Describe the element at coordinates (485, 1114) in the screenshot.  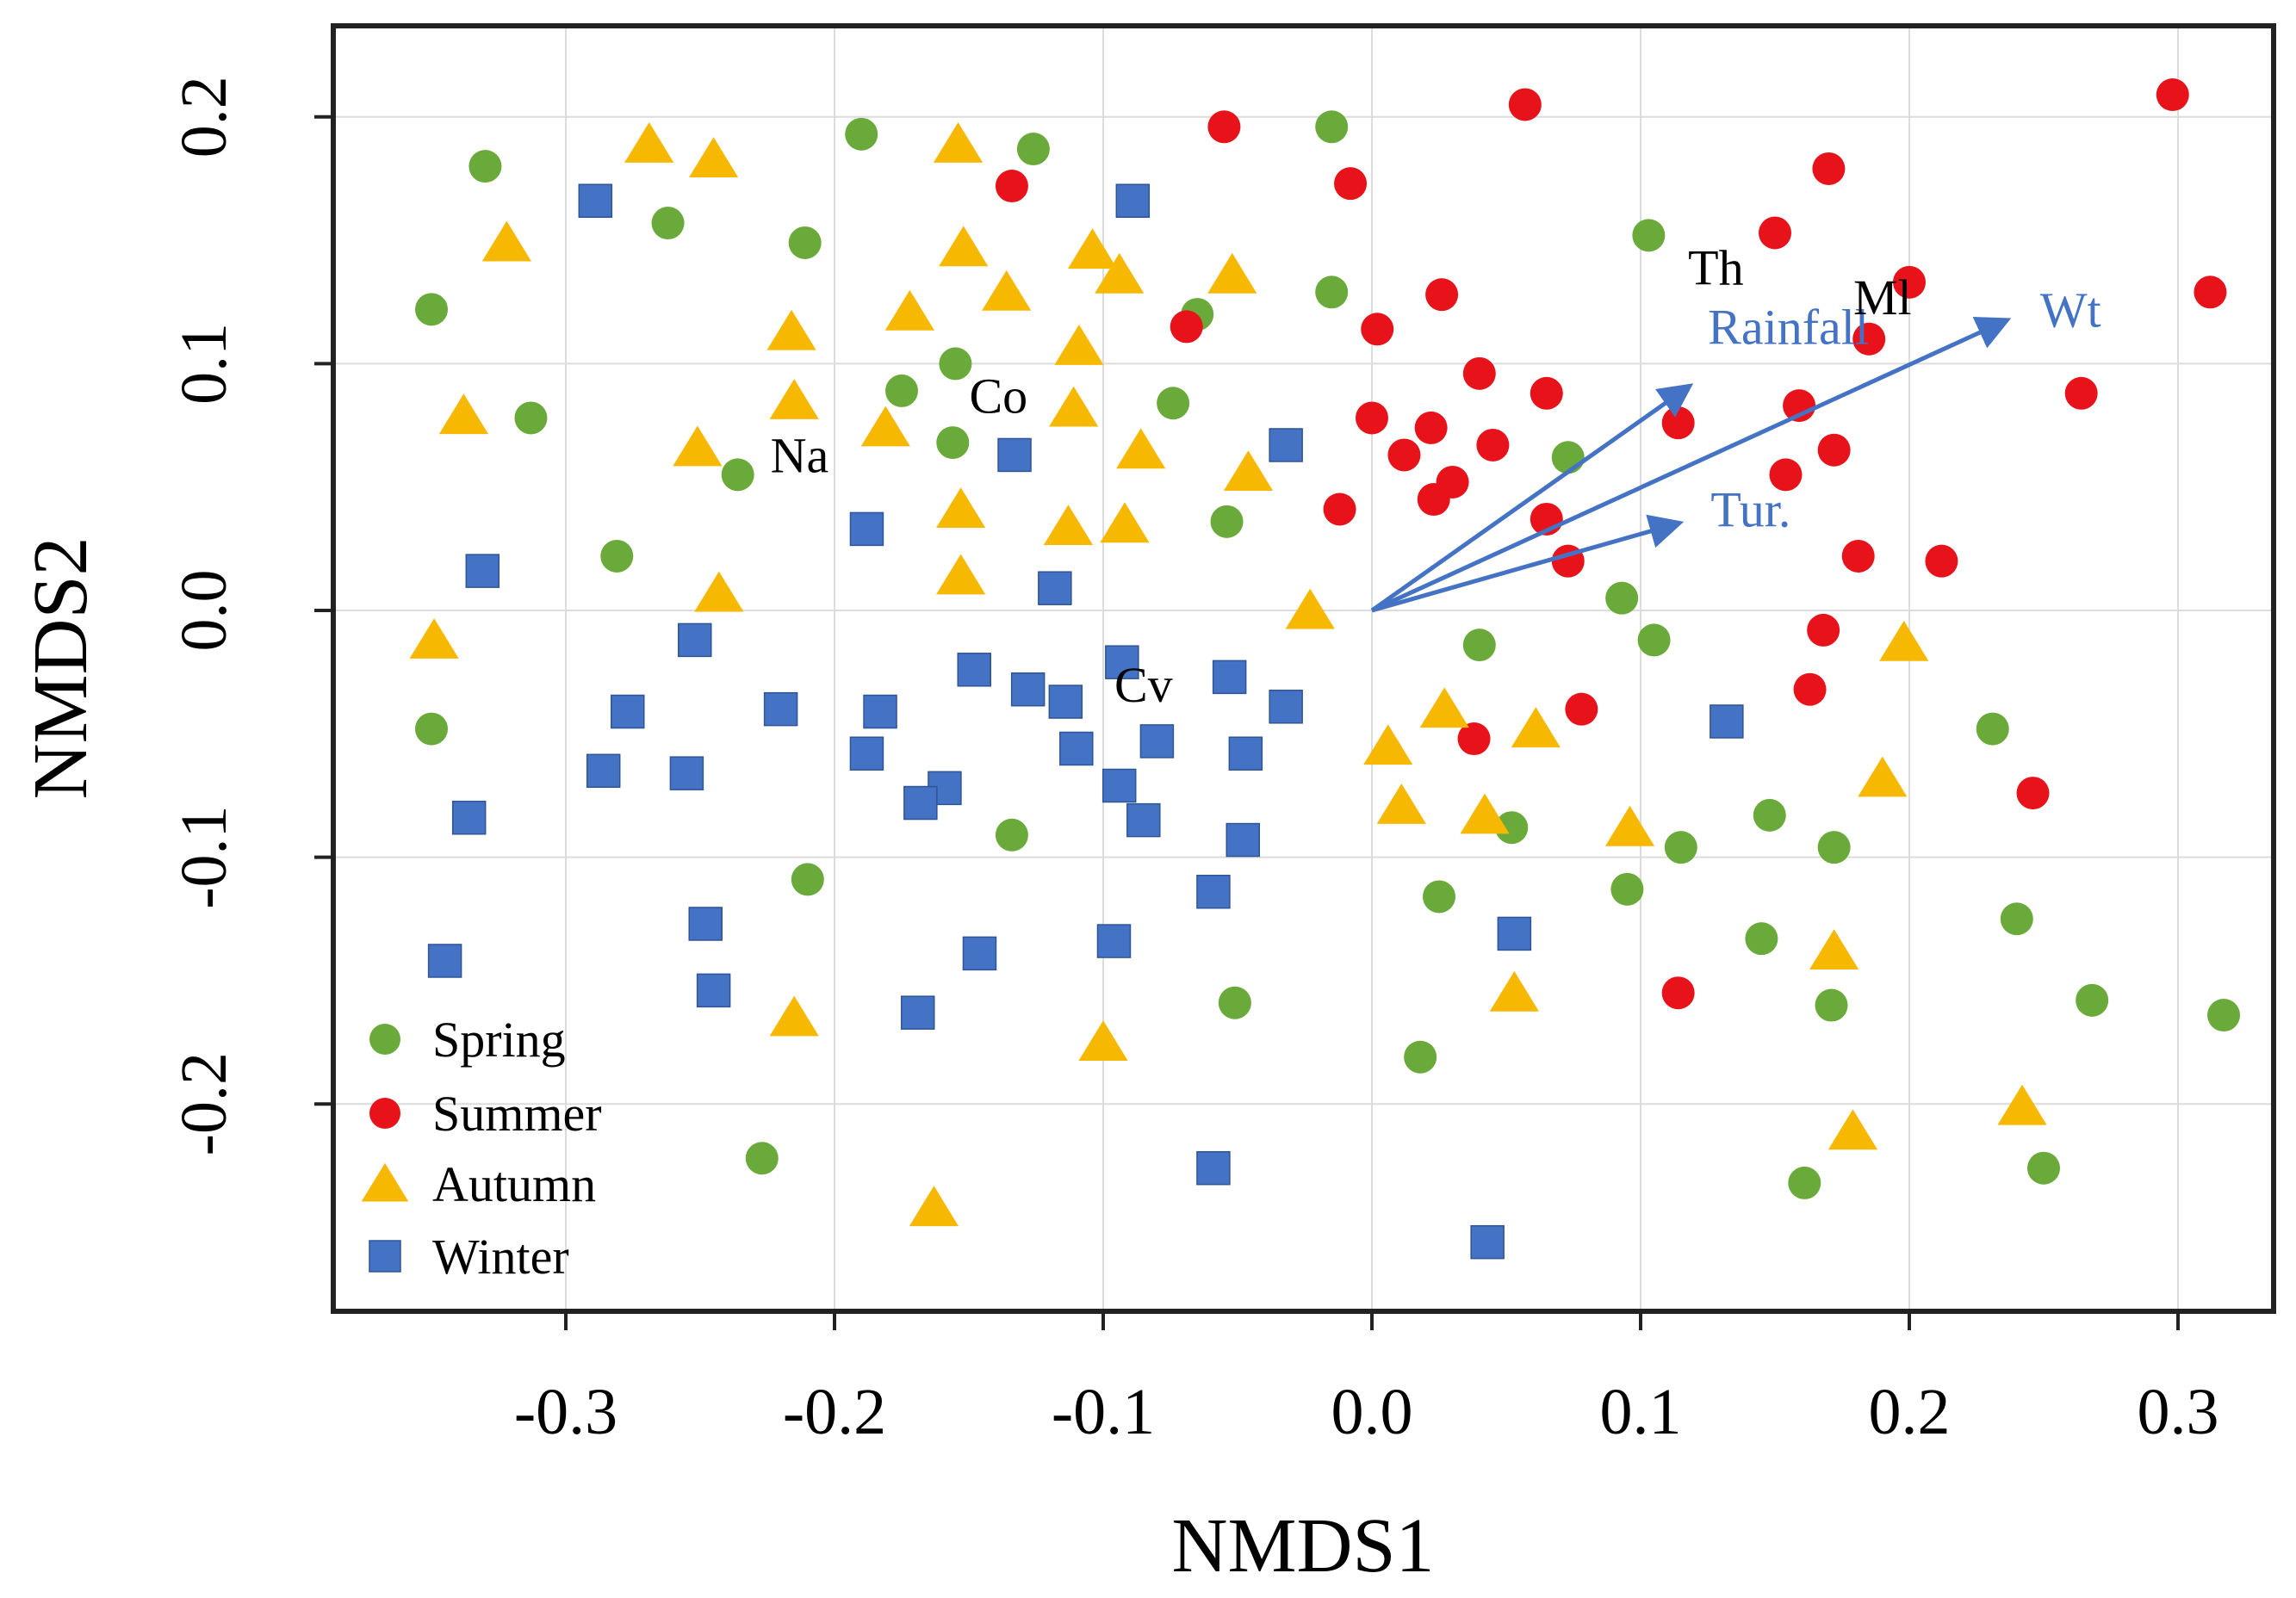
I see `legend-item-summer: Summer` at that location.